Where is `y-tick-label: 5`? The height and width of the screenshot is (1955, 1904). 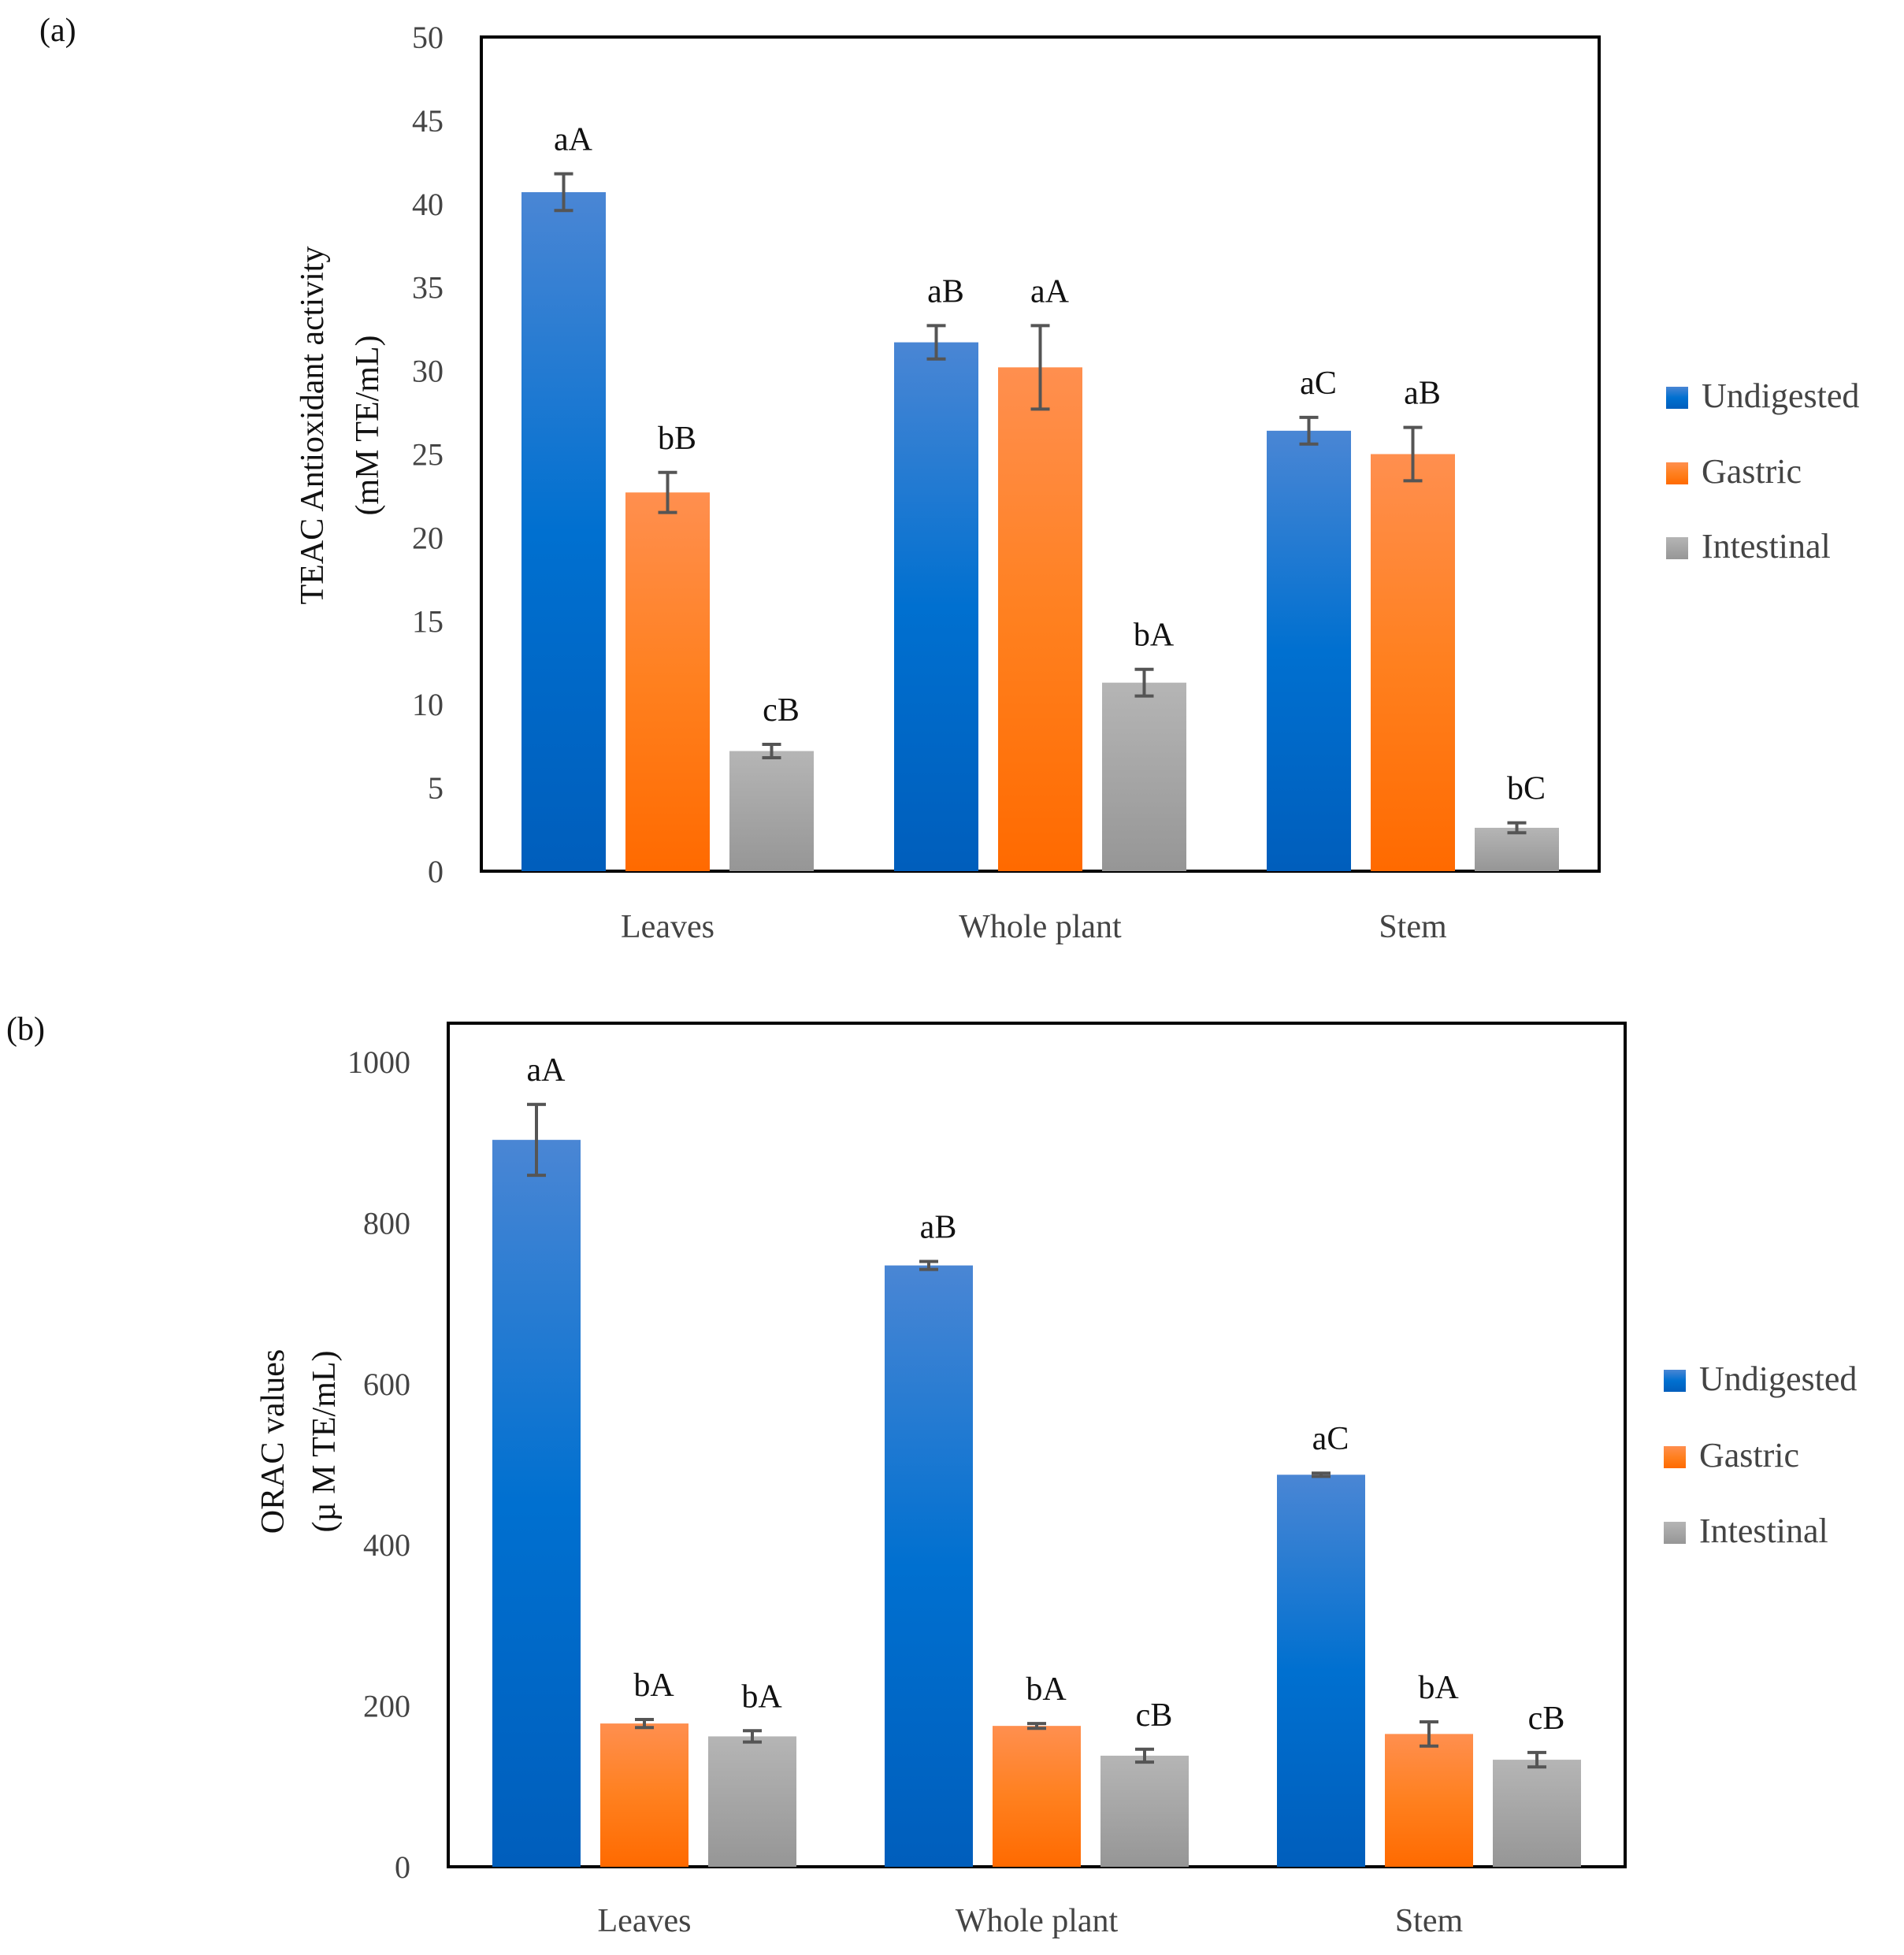
y-tick-label: 5 is located at coordinates (436, 788).